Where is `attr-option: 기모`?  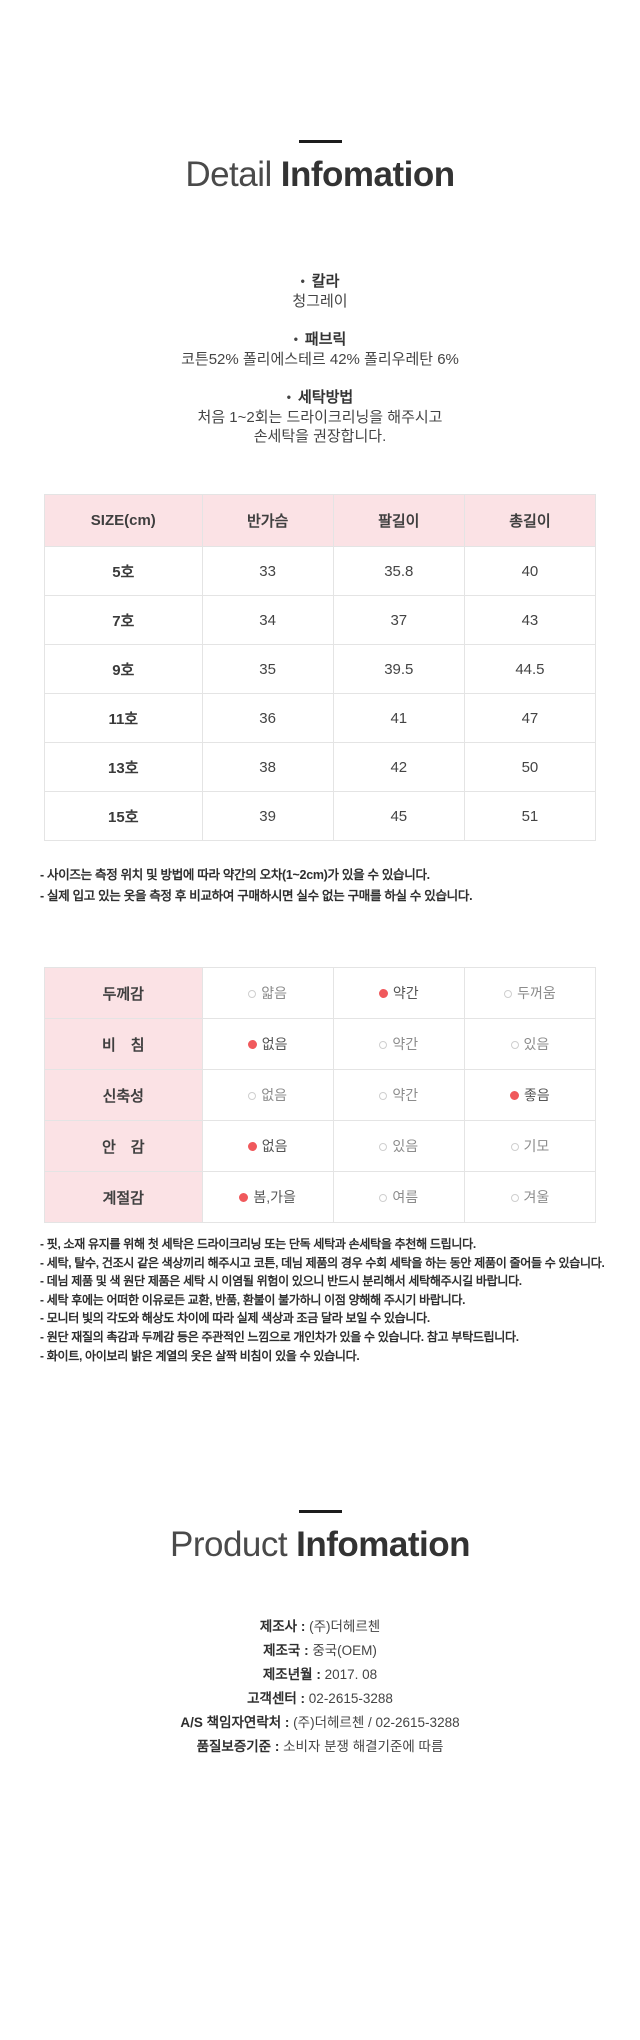 attr-option: 기모 is located at coordinates (530, 1146).